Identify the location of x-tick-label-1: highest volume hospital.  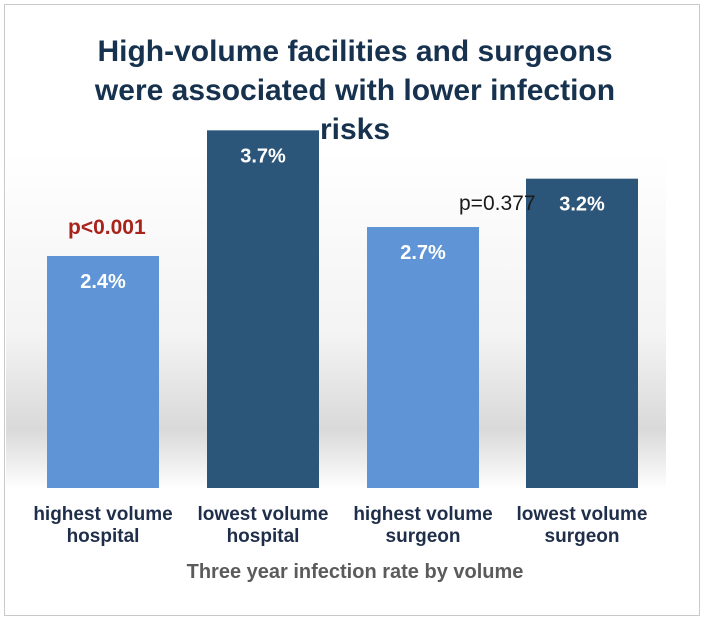
(103, 526).